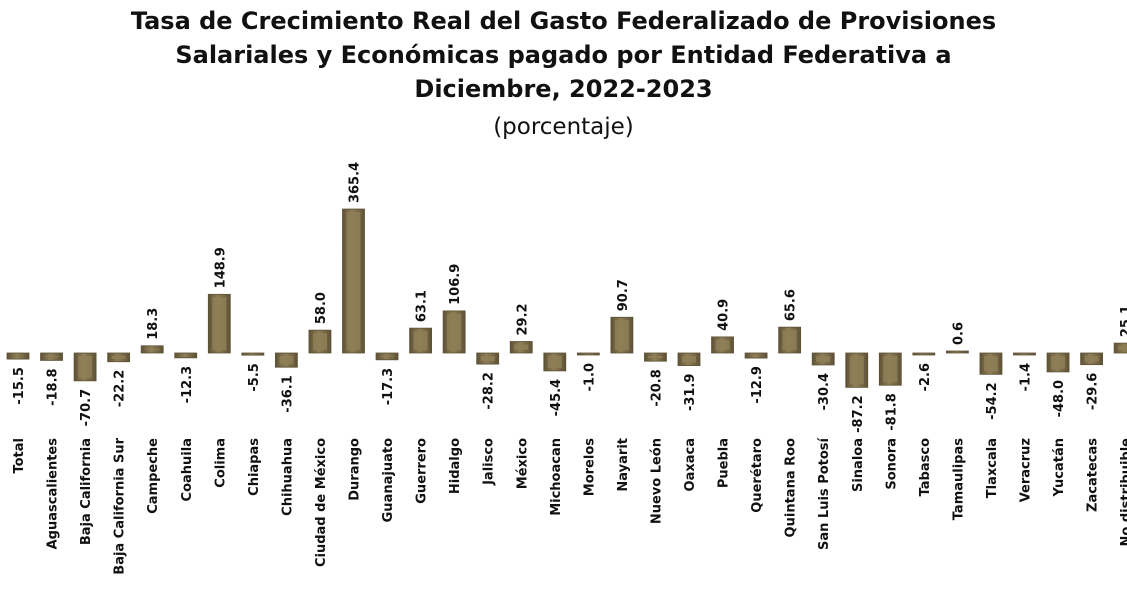  I want to click on category-label: Sinaloa, so click(858, 465).